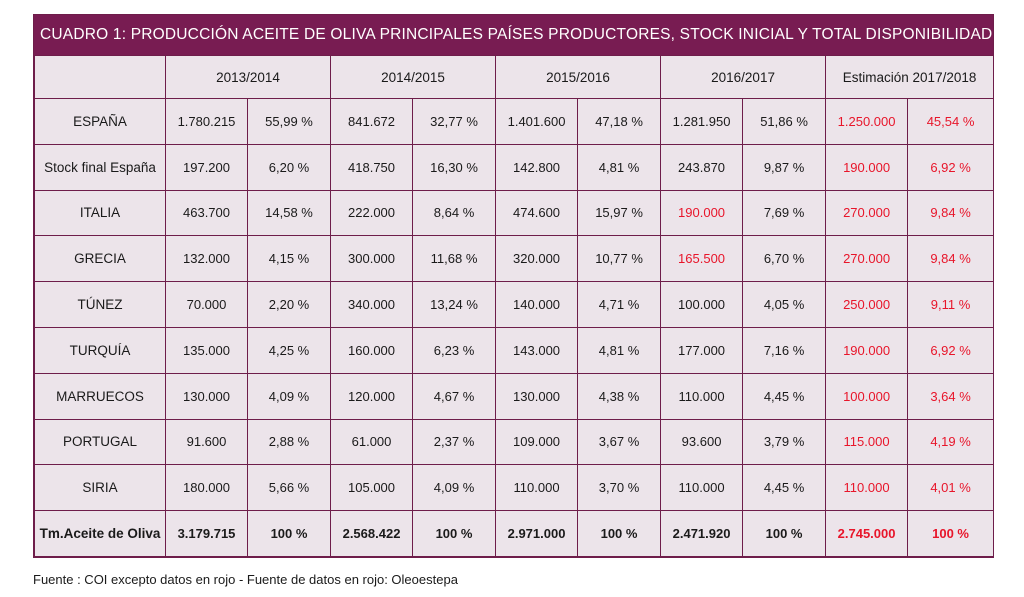  What do you see at coordinates (206, 304) in the screenshot?
I see `value-cell: 70.000` at bounding box center [206, 304].